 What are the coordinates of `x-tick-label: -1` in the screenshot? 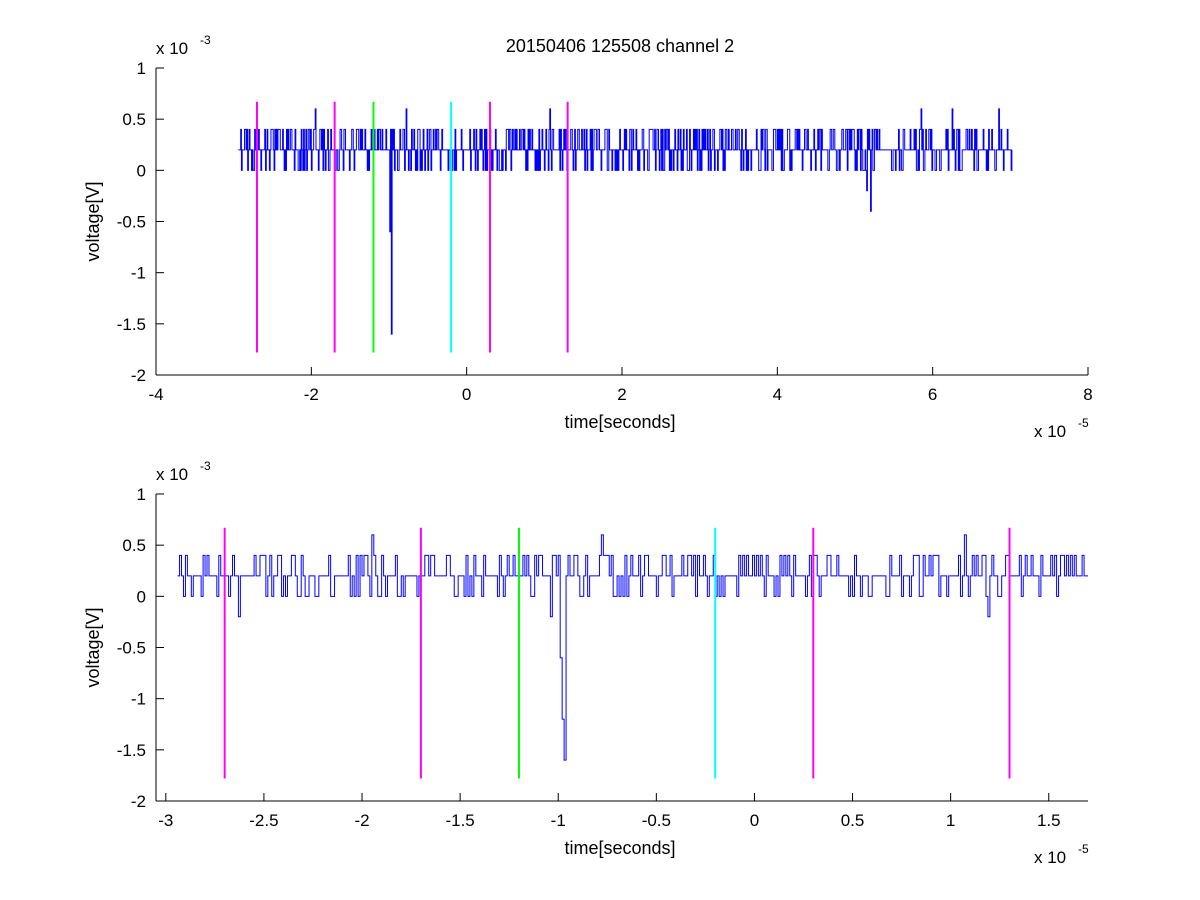 It's located at (558, 820).